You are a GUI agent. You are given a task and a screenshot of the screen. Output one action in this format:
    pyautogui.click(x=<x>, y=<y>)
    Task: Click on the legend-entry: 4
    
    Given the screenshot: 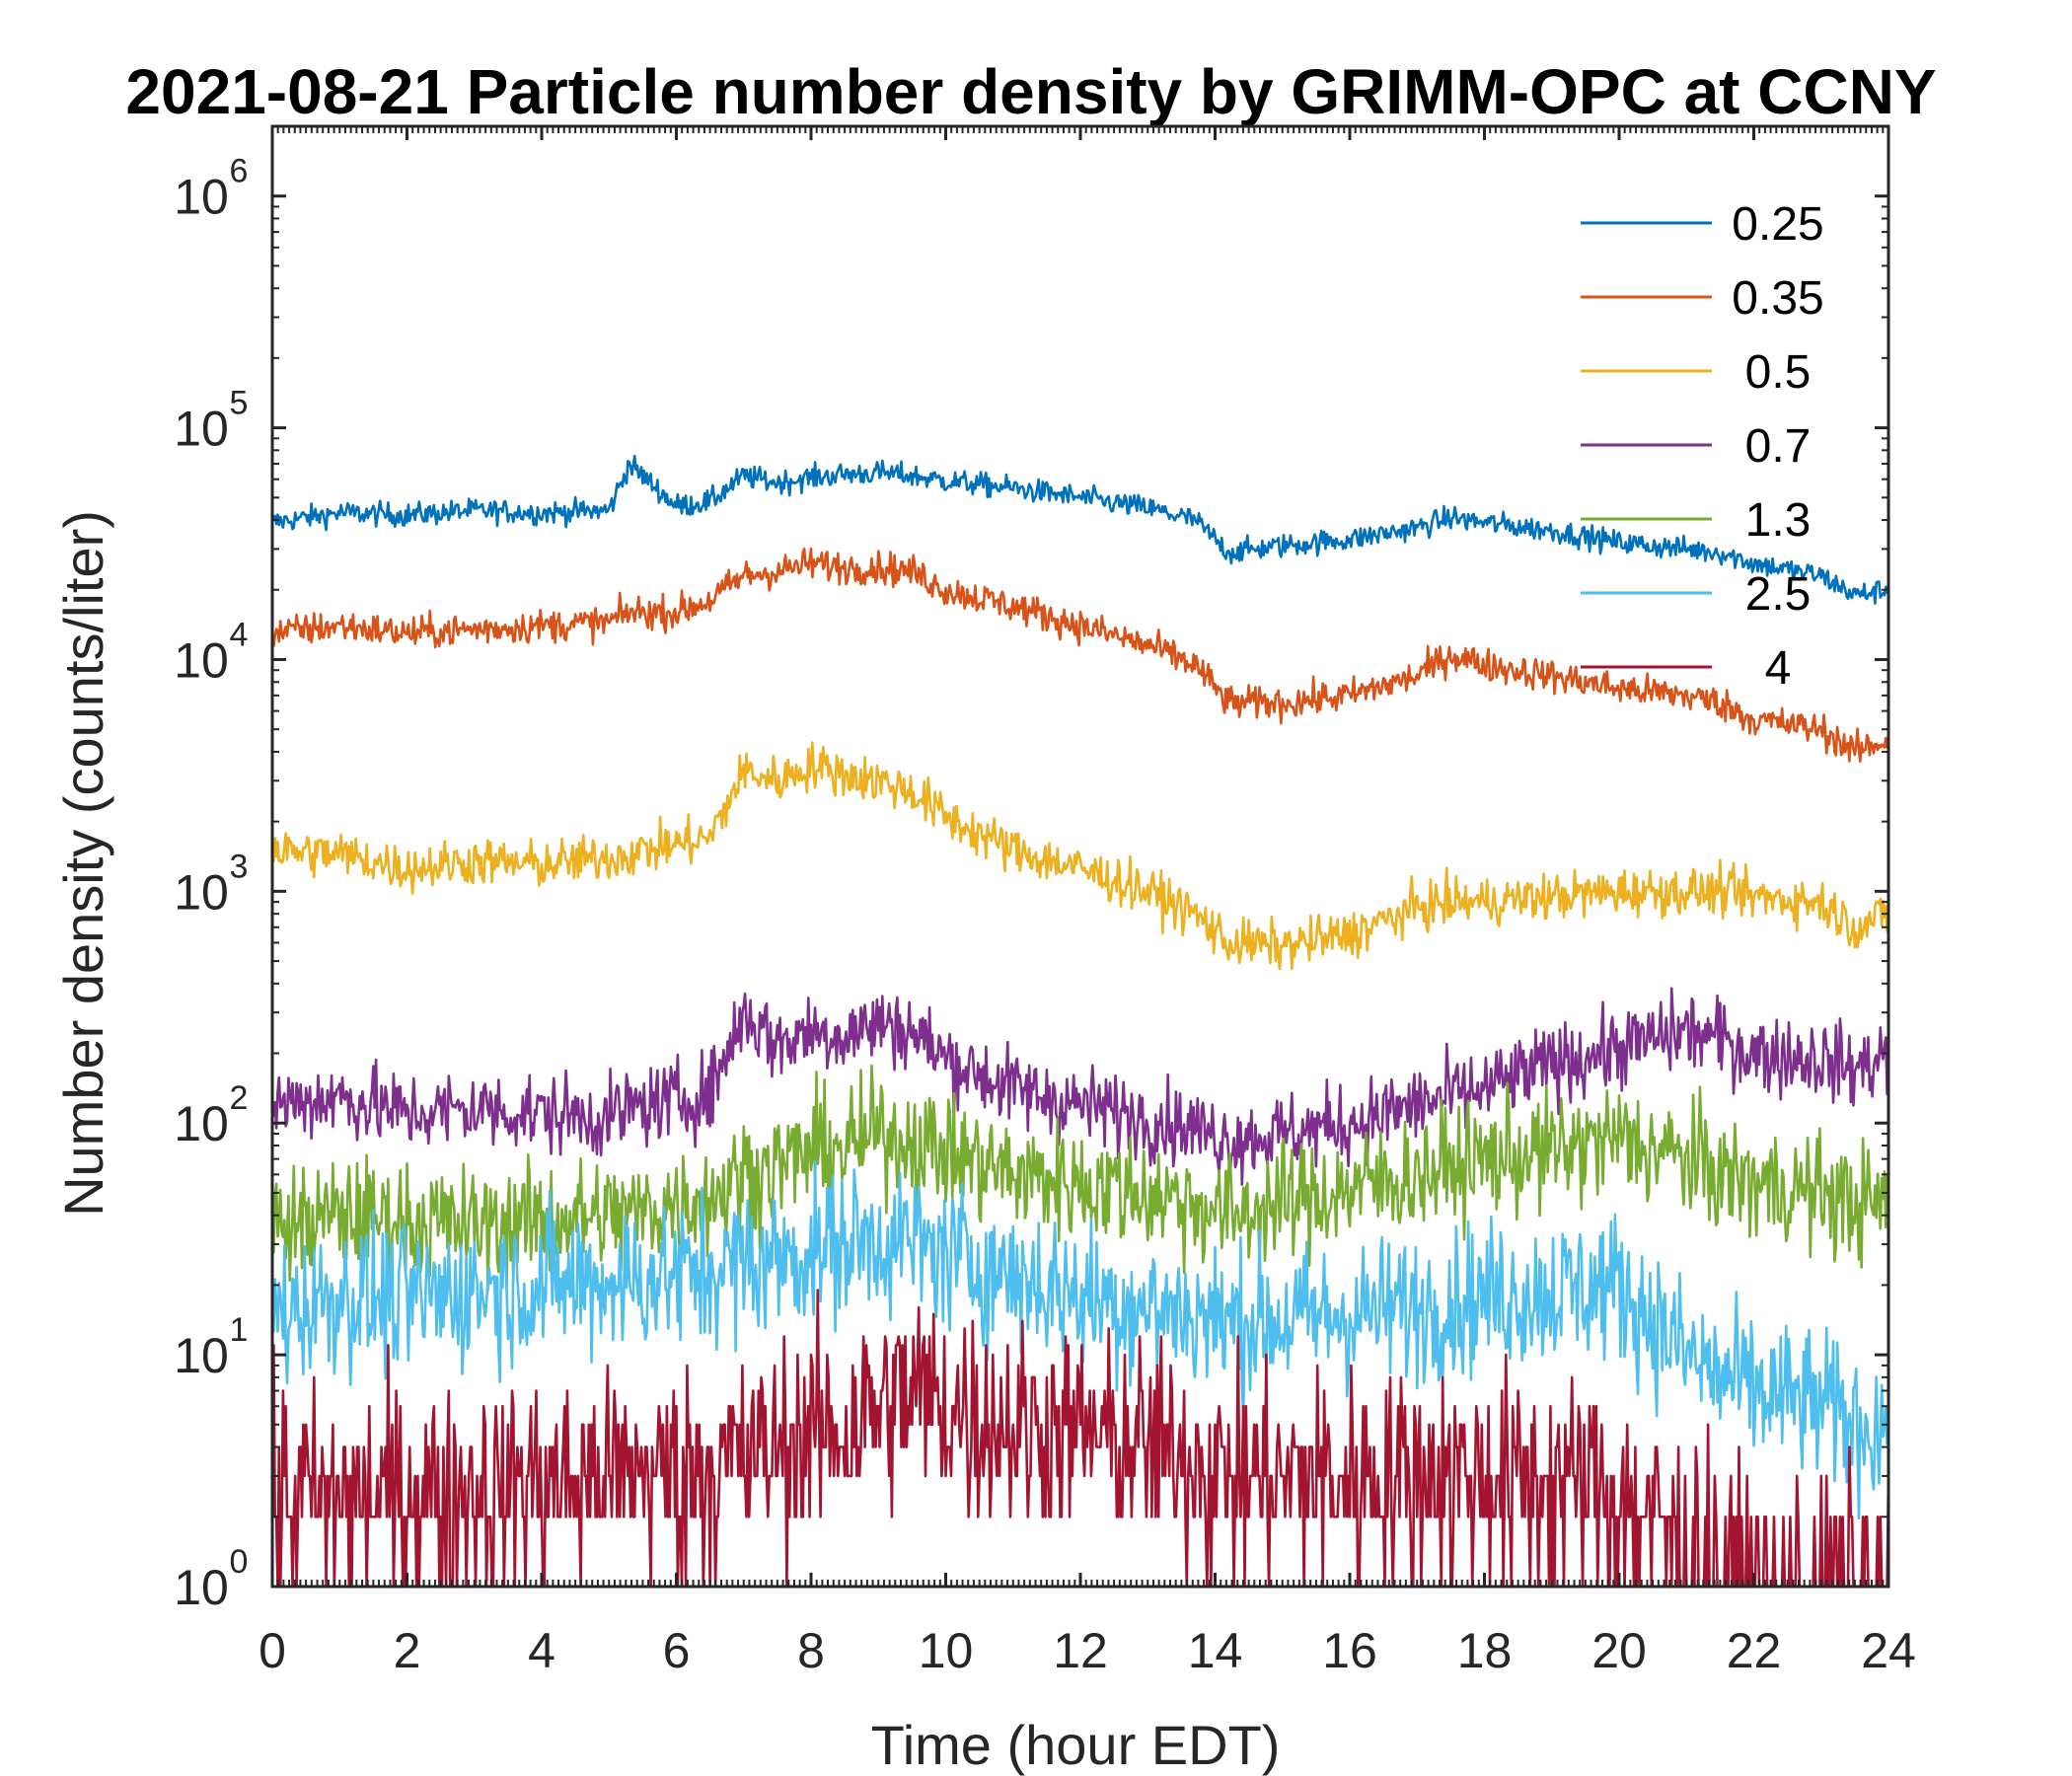 What is the action you would take?
    pyautogui.click(x=1686, y=669)
    